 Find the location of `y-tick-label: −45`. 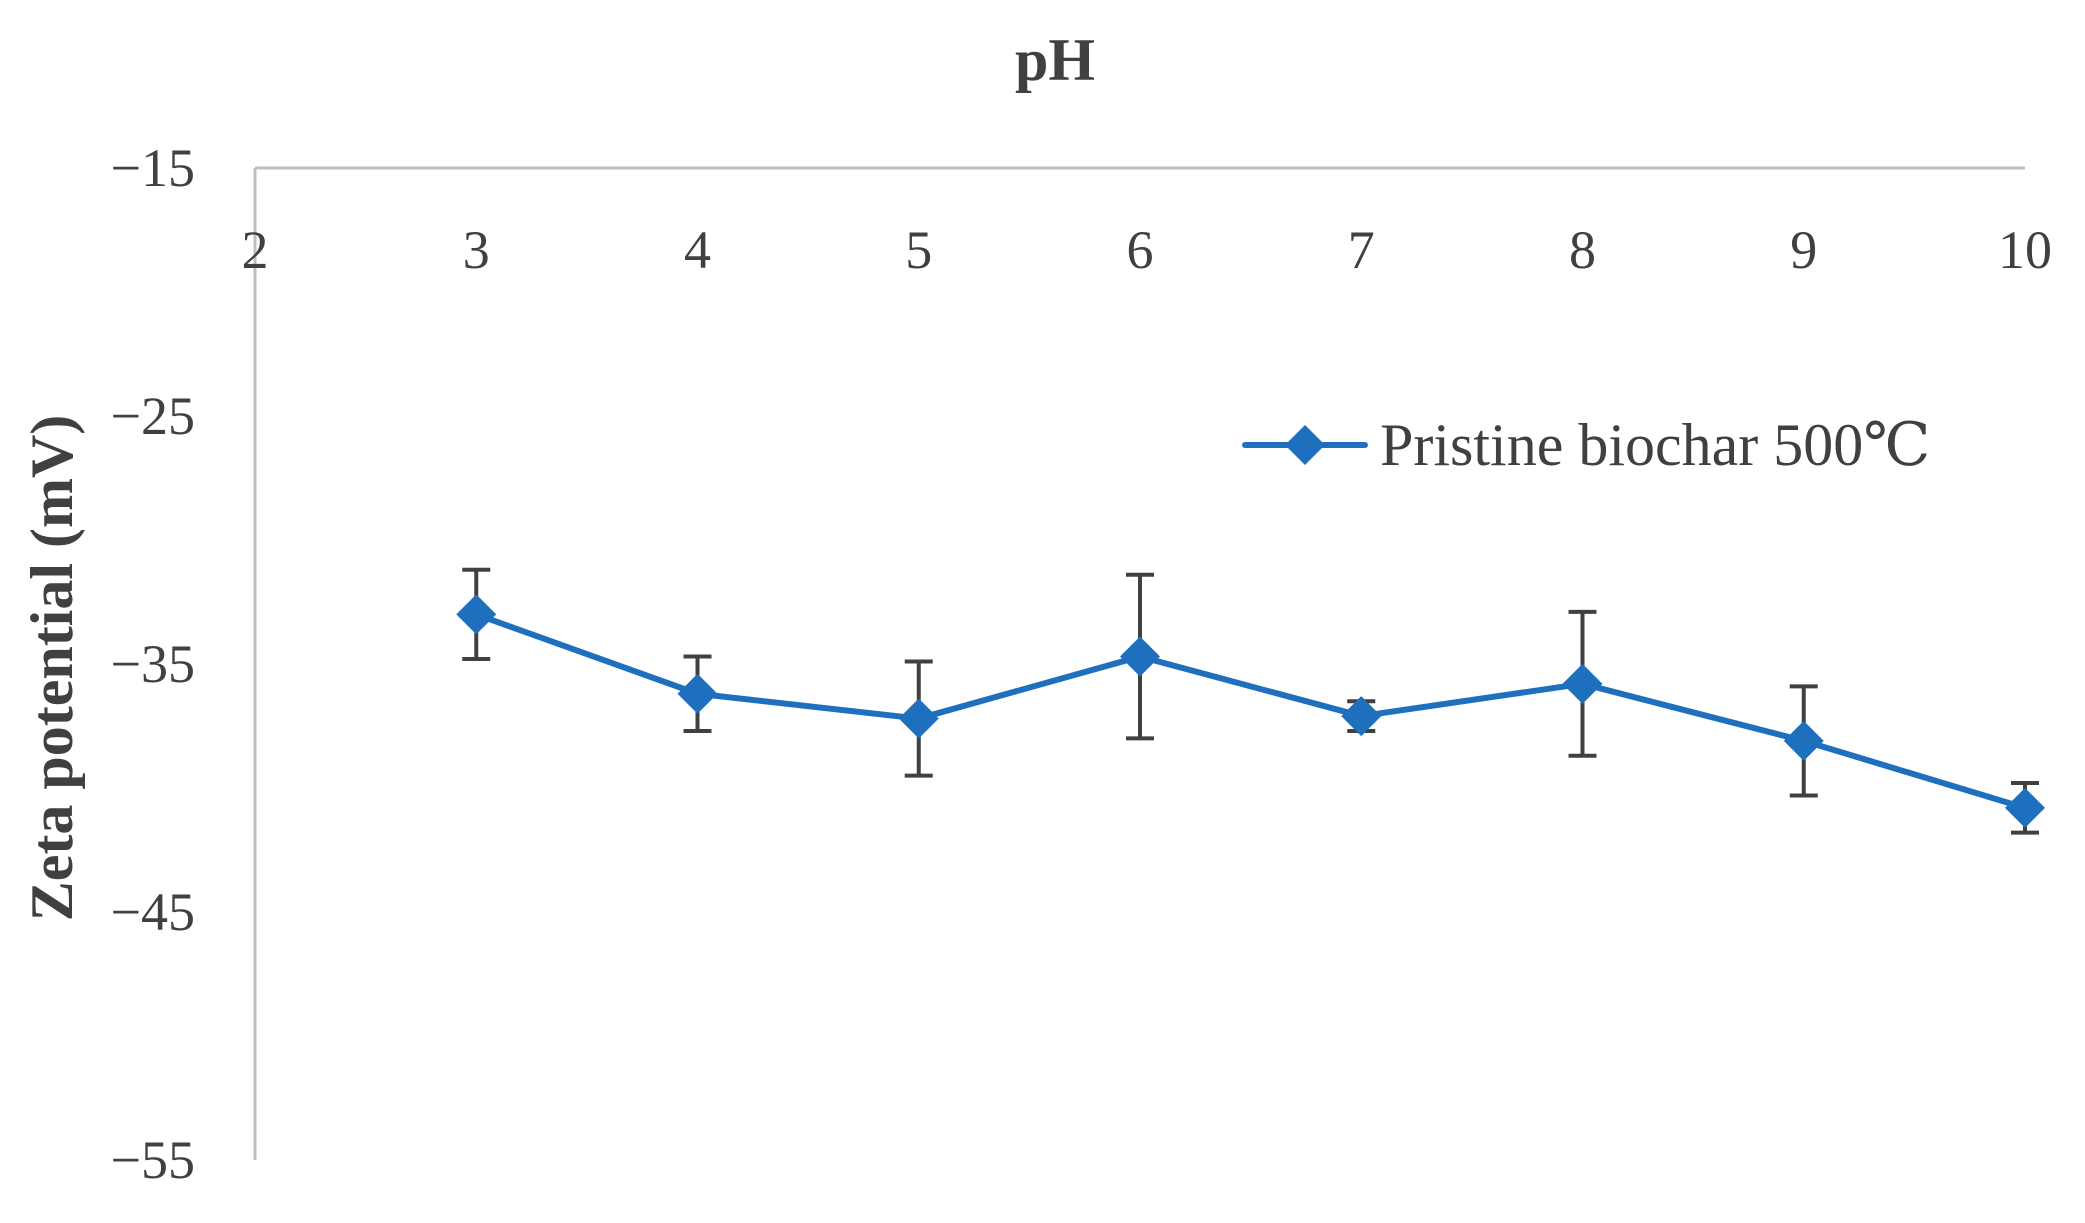

y-tick-label: −45 is located at coordinates (153, 912).